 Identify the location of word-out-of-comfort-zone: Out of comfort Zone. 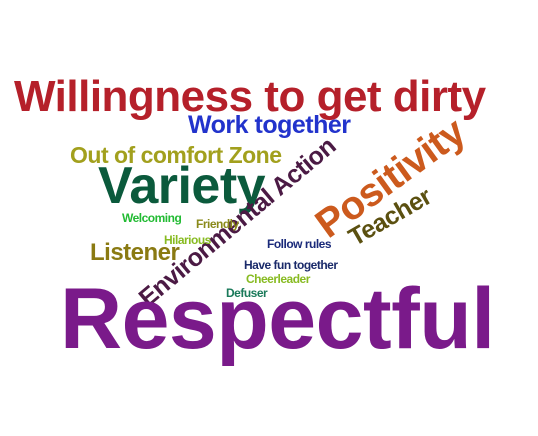
(176, 155).